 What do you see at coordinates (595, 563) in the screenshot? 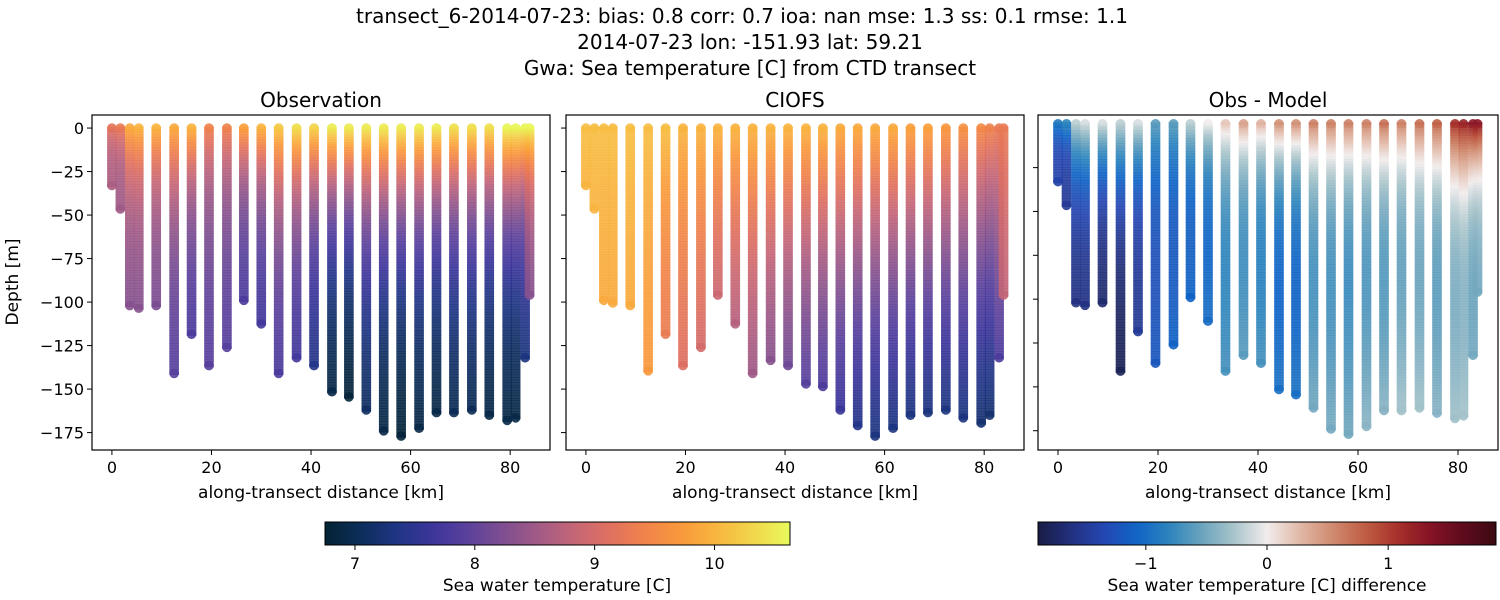
I see `colorbar-tick-label: 9` at bounding box center [595, 563].